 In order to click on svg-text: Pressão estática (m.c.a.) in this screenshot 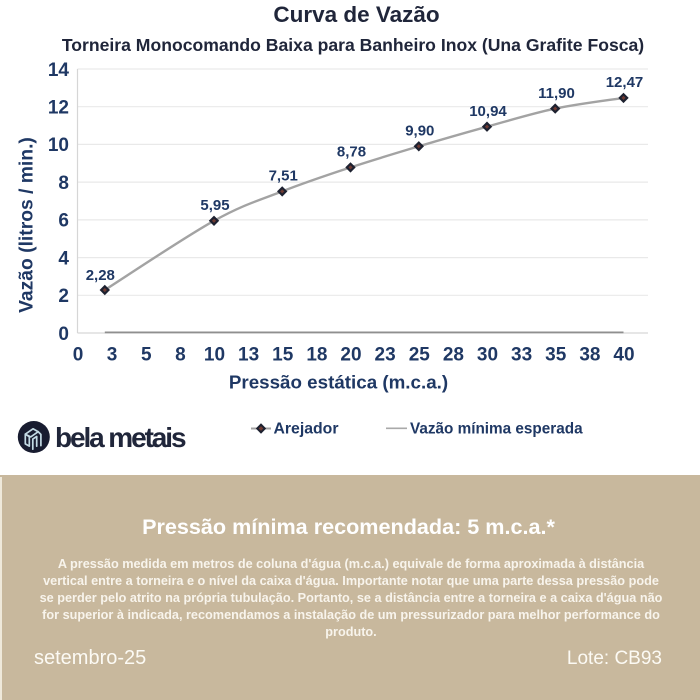, I will do `click(338, 382)`.